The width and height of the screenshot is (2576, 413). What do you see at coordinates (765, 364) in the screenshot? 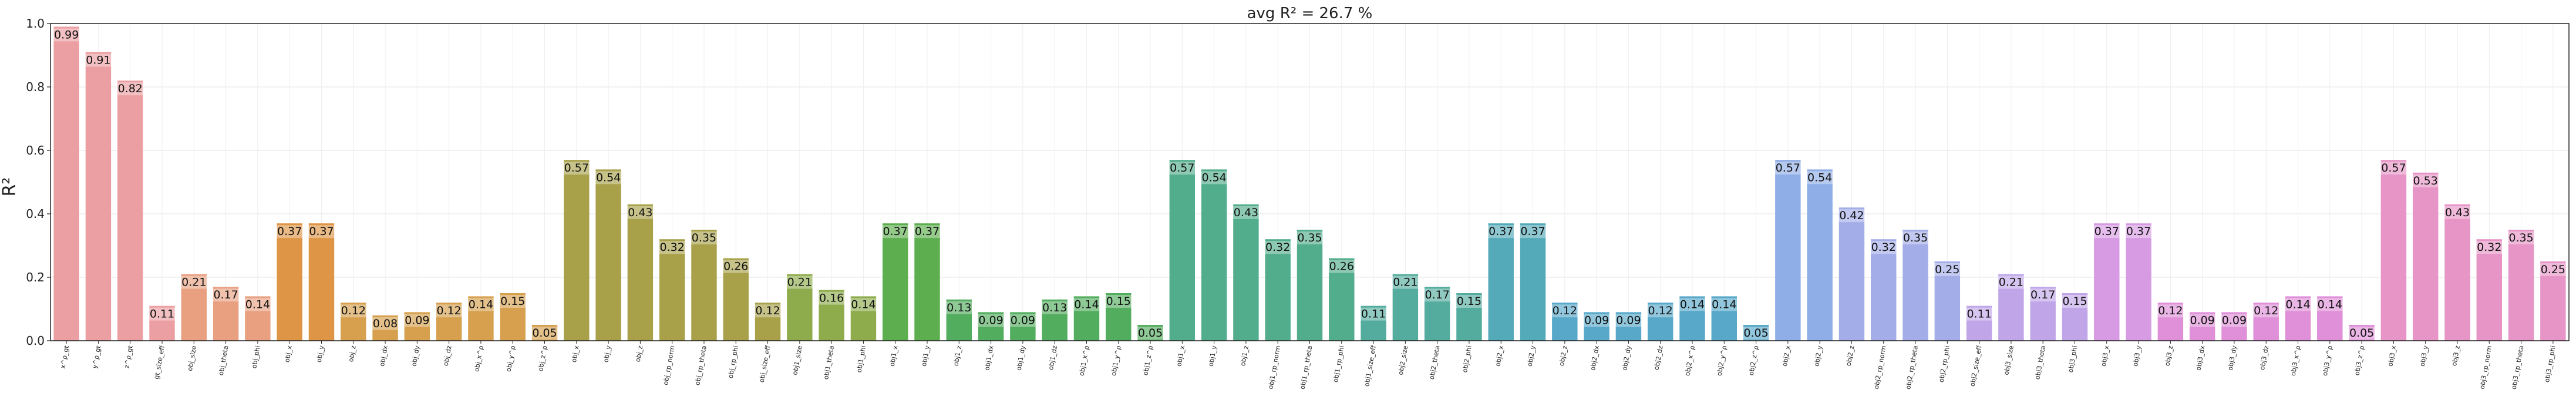
I see `x-tick-label: obj_size_eff` at bounding box center [765, 364].